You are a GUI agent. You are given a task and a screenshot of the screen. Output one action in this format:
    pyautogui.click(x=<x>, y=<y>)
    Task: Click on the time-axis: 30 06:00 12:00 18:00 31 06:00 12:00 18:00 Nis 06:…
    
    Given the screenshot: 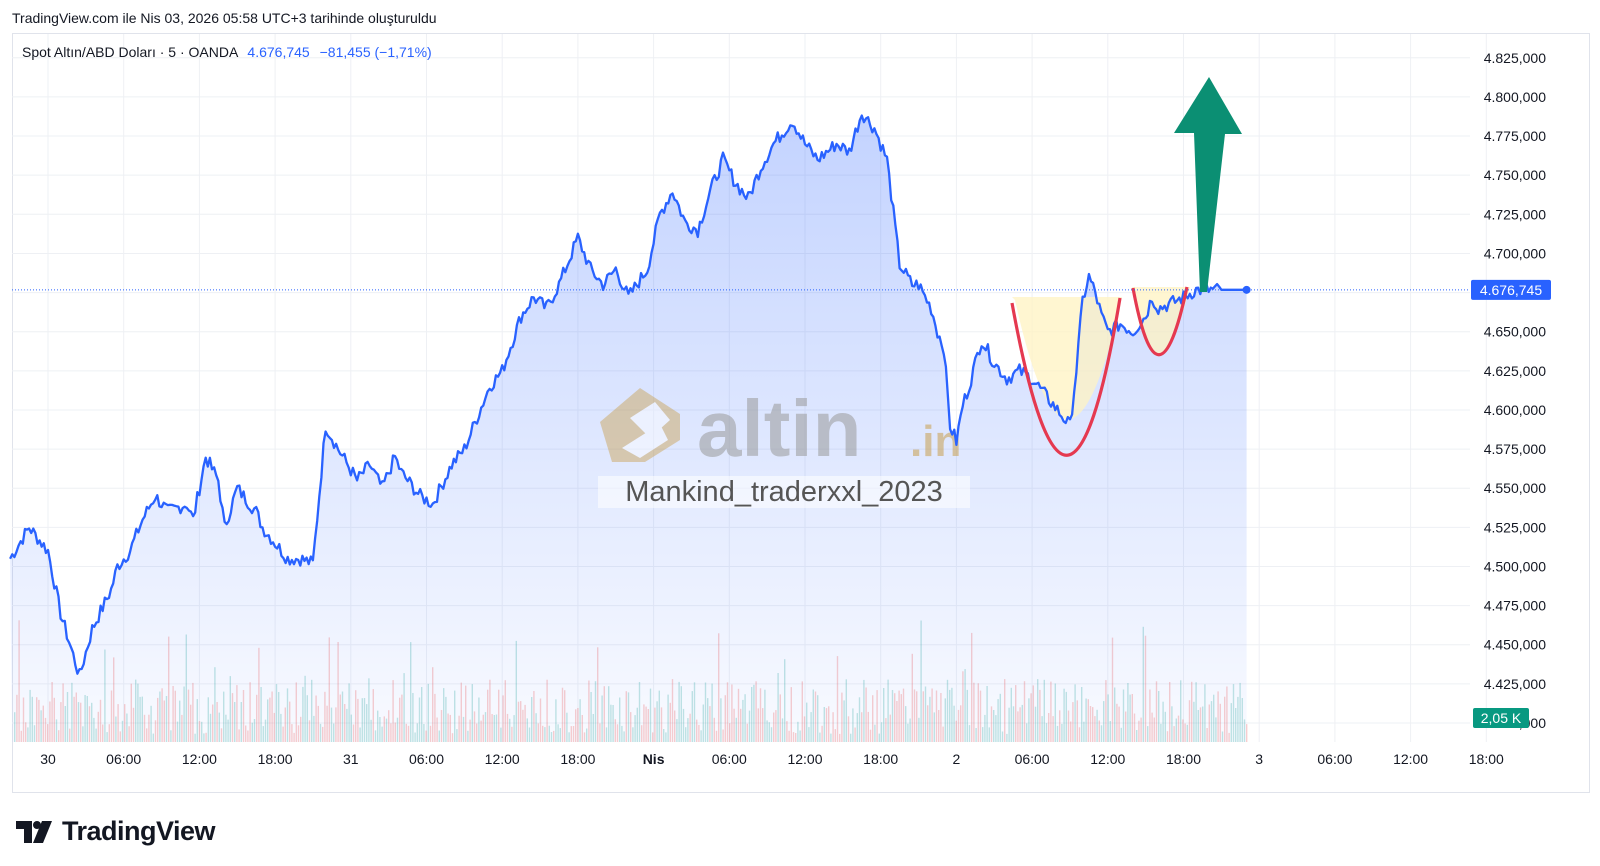 What is the action you would take?
    pyautogui.click(x=772, y=759)
    